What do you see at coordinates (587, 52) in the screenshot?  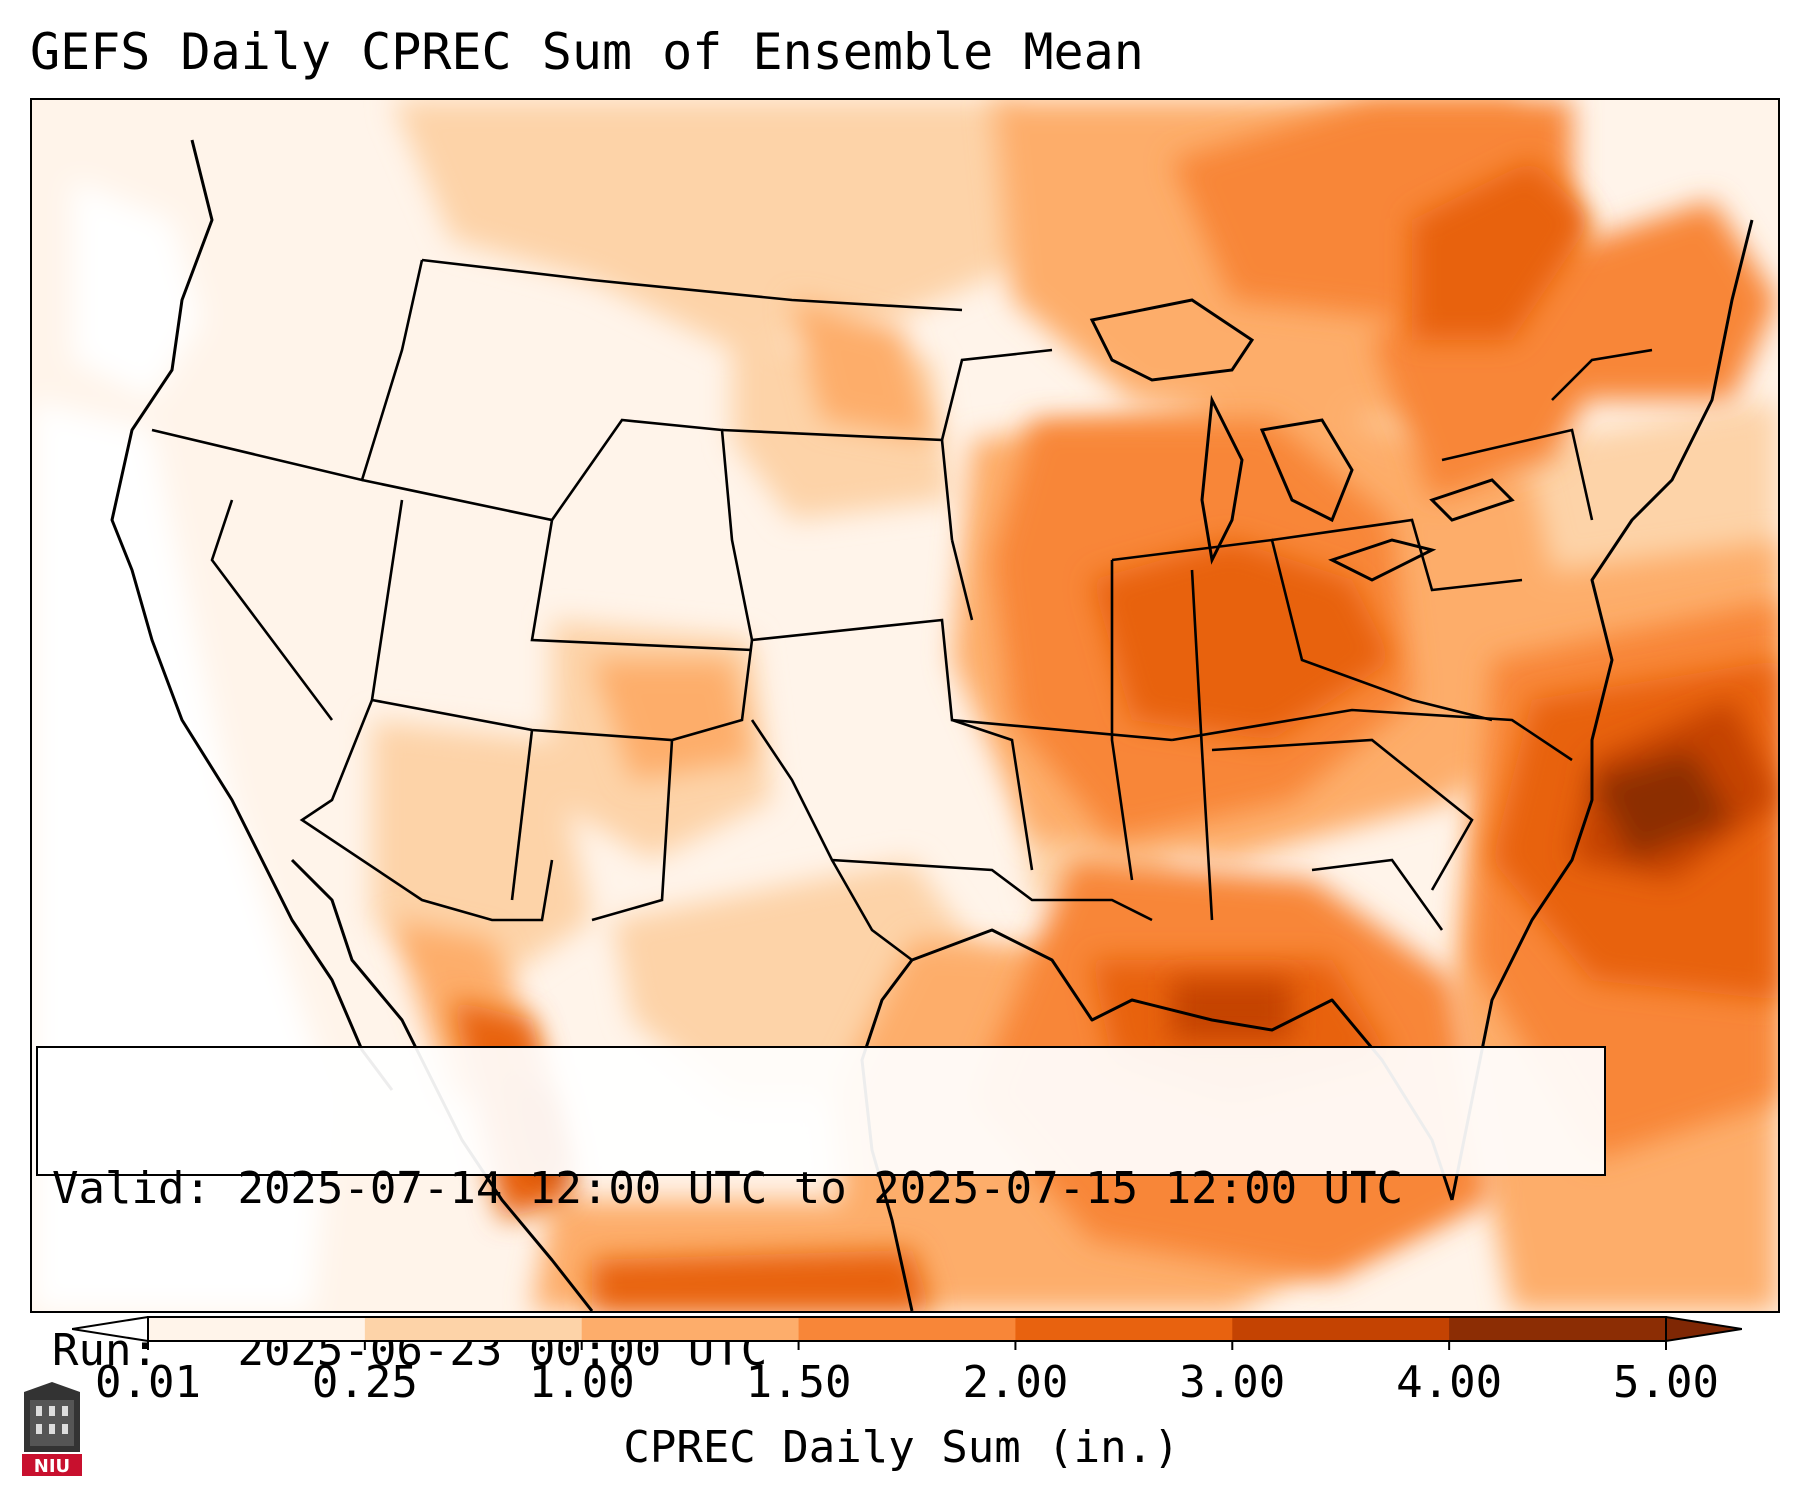 I see `chart-title: GEFS Daily CPREC Sum of Ensemble Mean` at bounding box center [587, 52].